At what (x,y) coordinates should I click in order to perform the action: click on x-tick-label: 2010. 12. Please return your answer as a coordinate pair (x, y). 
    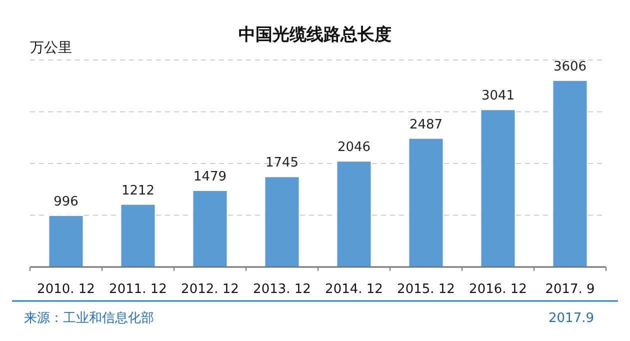
    Looking at the image, I should click on (66, 289).